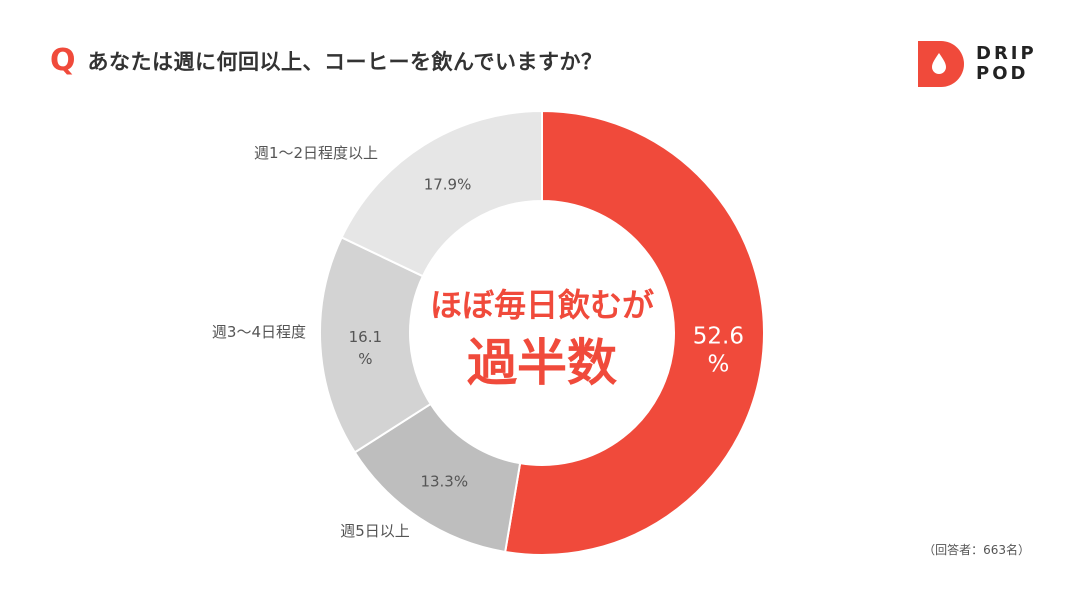  I want to click on drip-pod-logo: DRIP POD, so click(977, 64).